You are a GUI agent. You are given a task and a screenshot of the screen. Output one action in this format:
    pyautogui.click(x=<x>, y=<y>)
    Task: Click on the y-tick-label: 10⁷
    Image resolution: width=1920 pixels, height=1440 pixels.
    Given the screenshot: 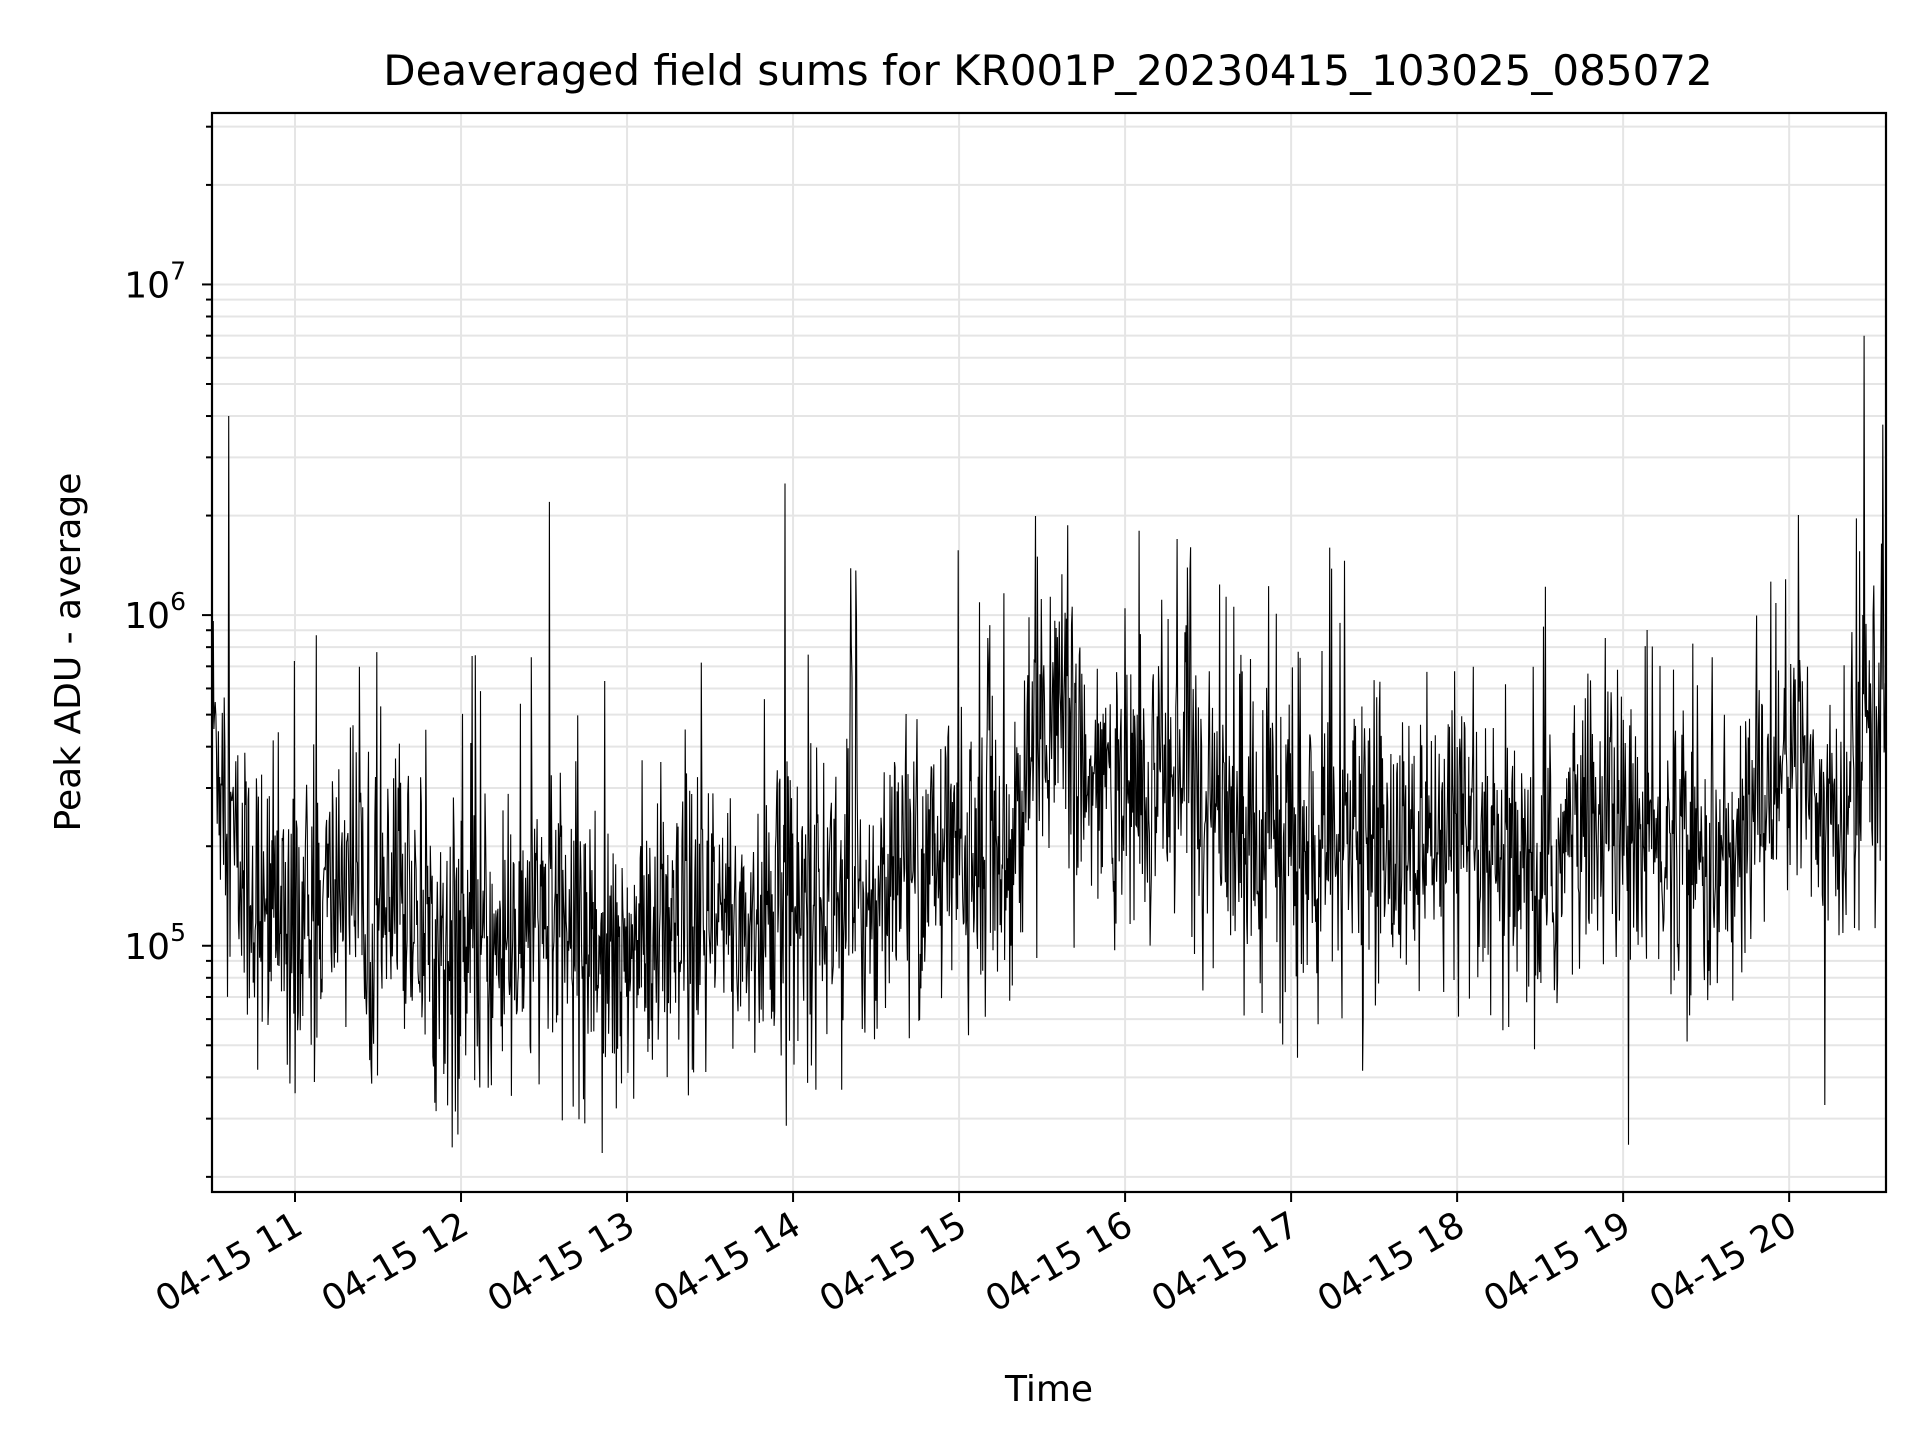 What is the action you would take?
    pyautogui.click(x=155, y=281)
    